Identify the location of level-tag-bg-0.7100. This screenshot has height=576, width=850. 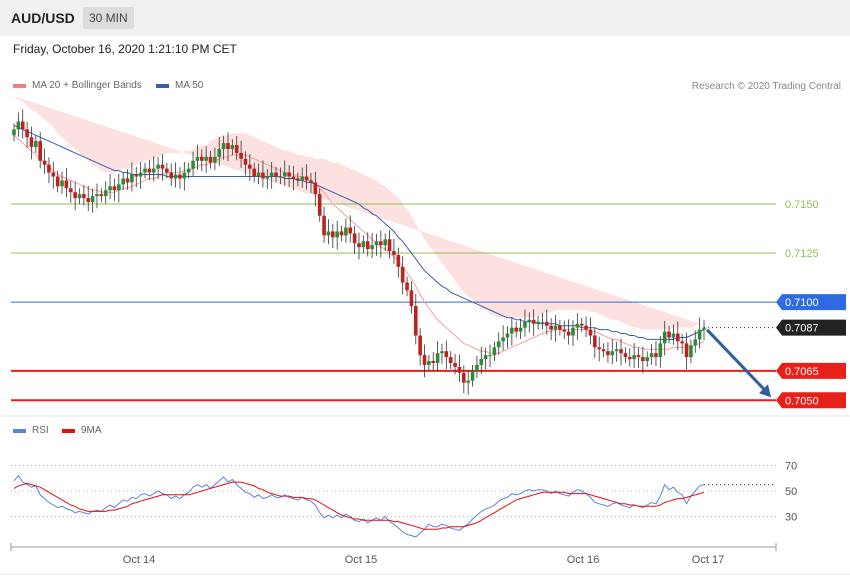
(811, 302).